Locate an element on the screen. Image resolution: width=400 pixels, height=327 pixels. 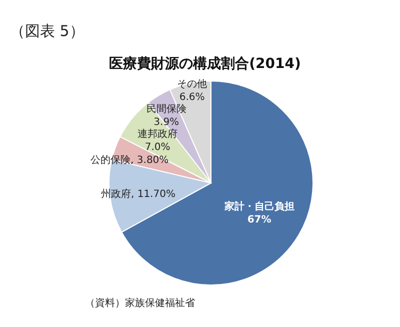
data-label: 7.0% is located at coordinates (157, 147).